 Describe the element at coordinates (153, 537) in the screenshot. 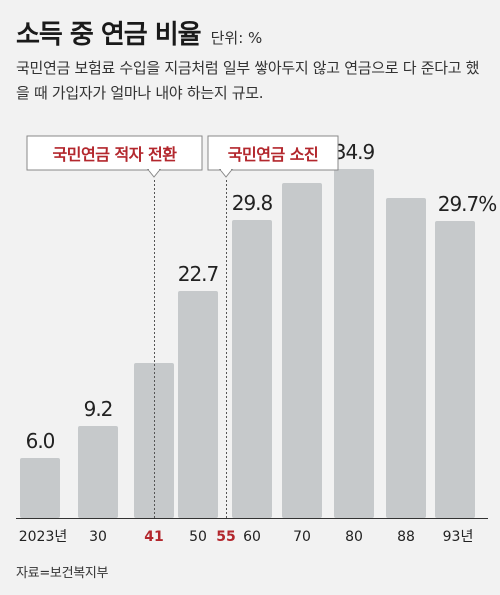

I see `x-tick-label-2: 41` at that location.